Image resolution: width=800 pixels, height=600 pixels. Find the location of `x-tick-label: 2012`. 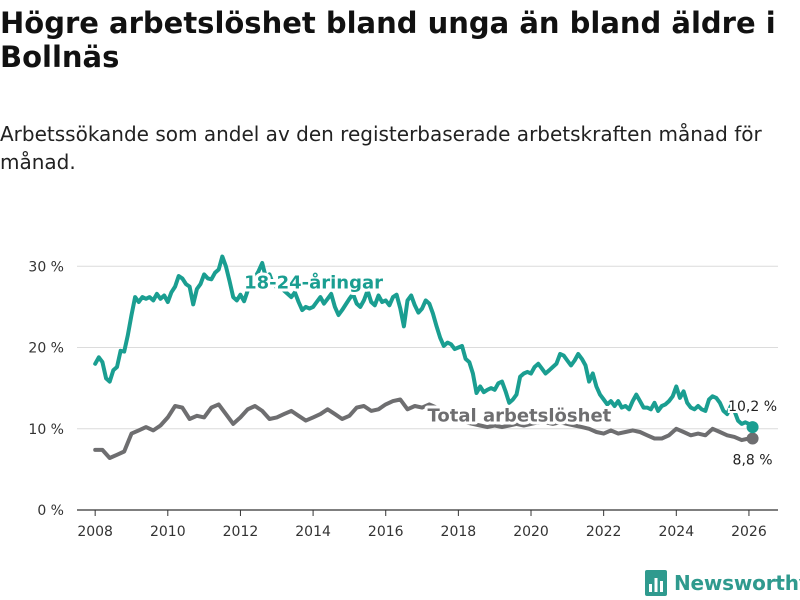

x-tick-label: 2012 is located at coordinates (241, 532).